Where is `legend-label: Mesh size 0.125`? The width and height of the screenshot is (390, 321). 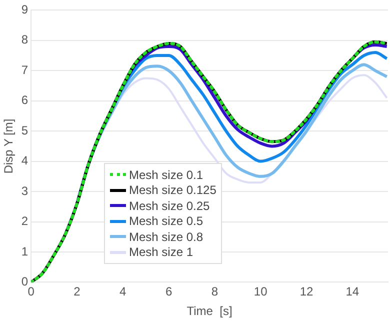
legend-label: Mesh size 0.125 is located at coordinates (172, 190).